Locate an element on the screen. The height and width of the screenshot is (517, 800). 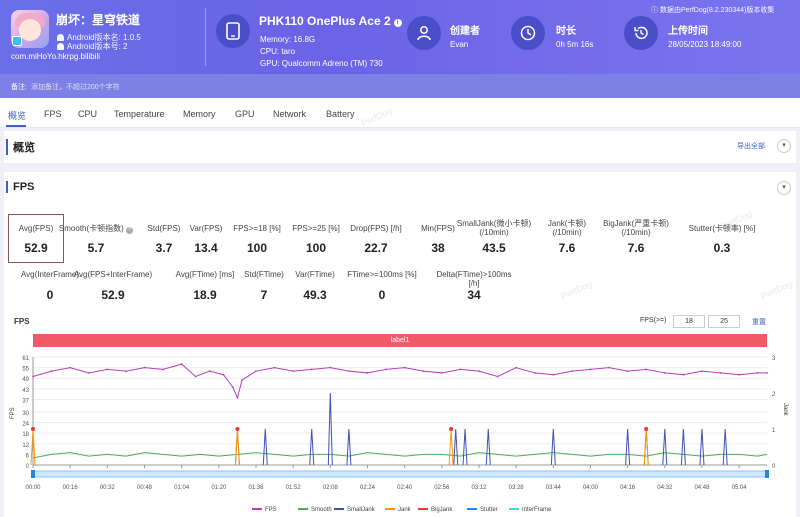
metric-label: Avg(InterFrame) is located at coordinates (50, 274).